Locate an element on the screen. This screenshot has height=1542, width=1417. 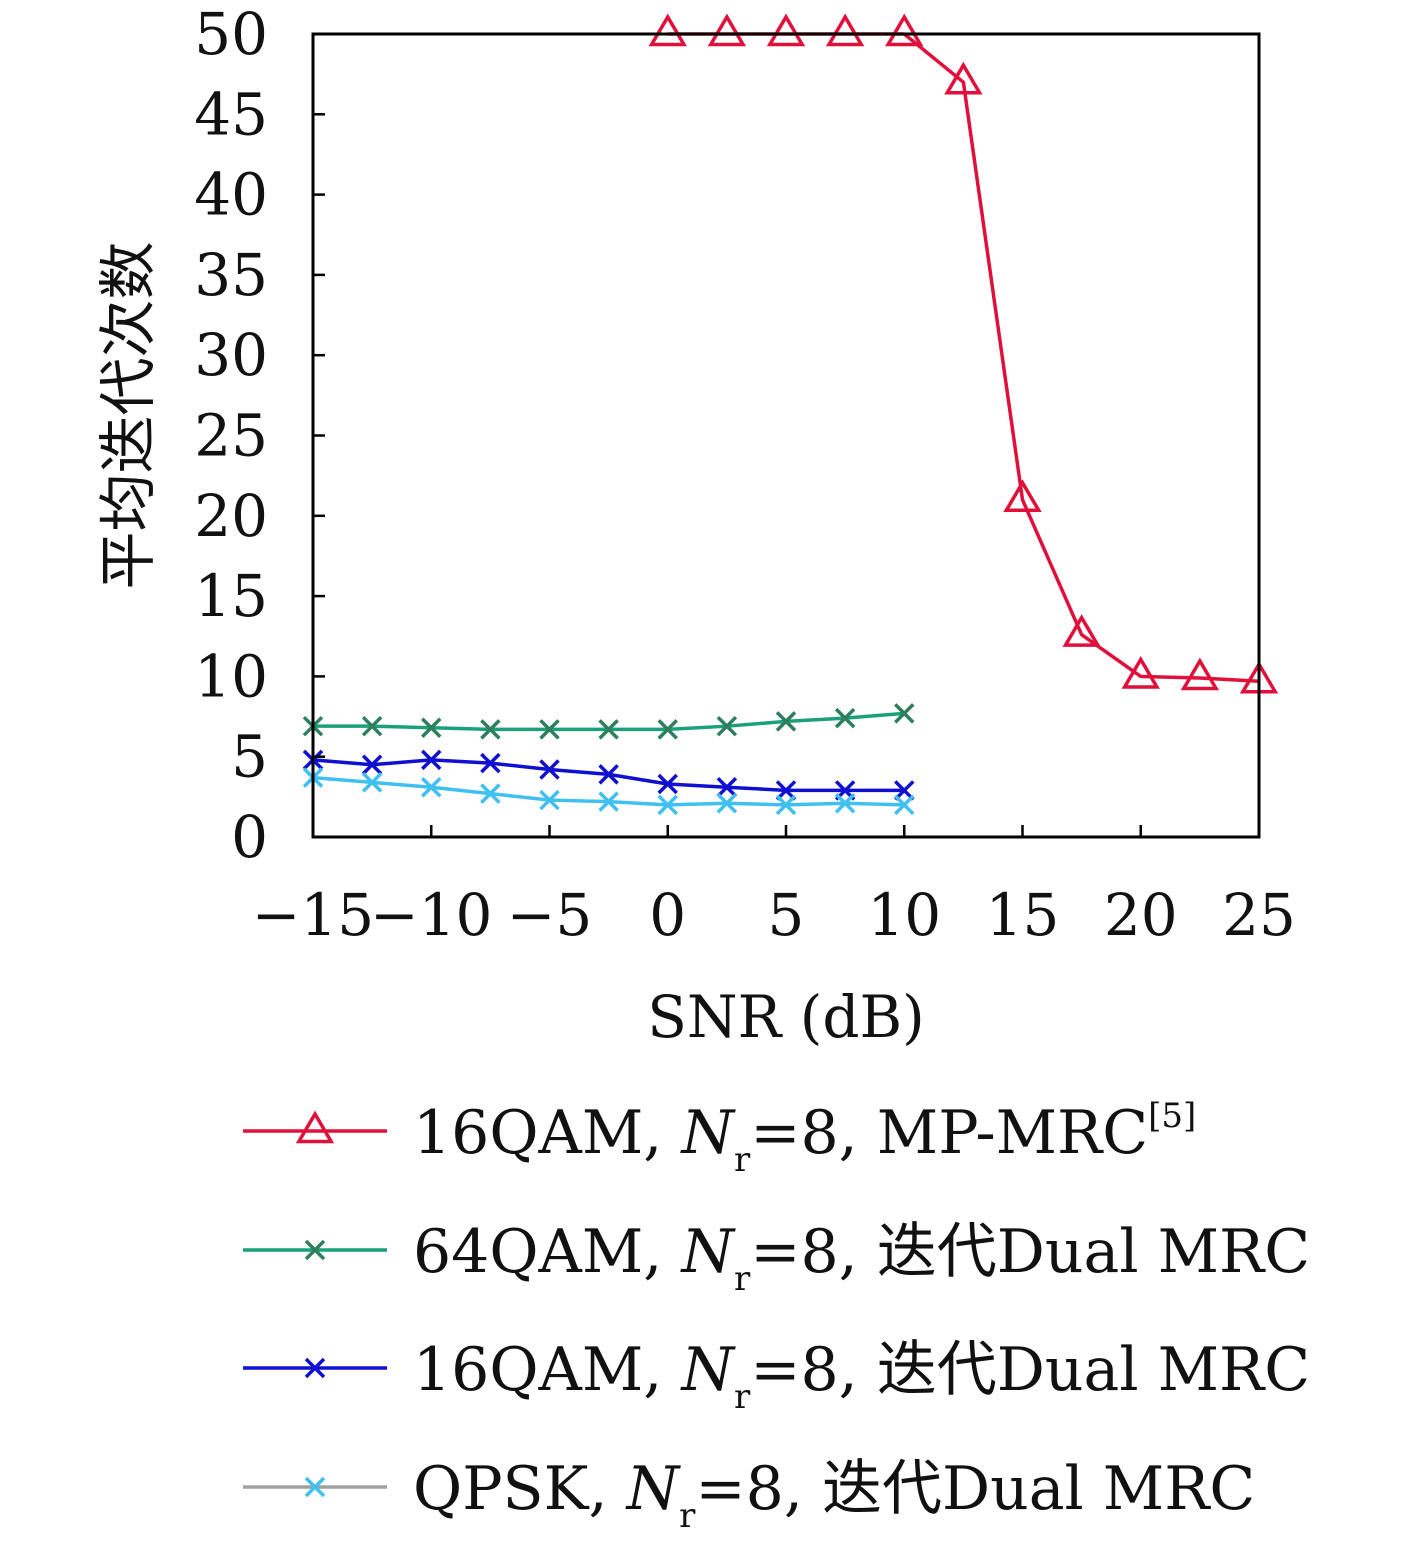
x-tick-label: −15 is located at coordinates (313, 915).